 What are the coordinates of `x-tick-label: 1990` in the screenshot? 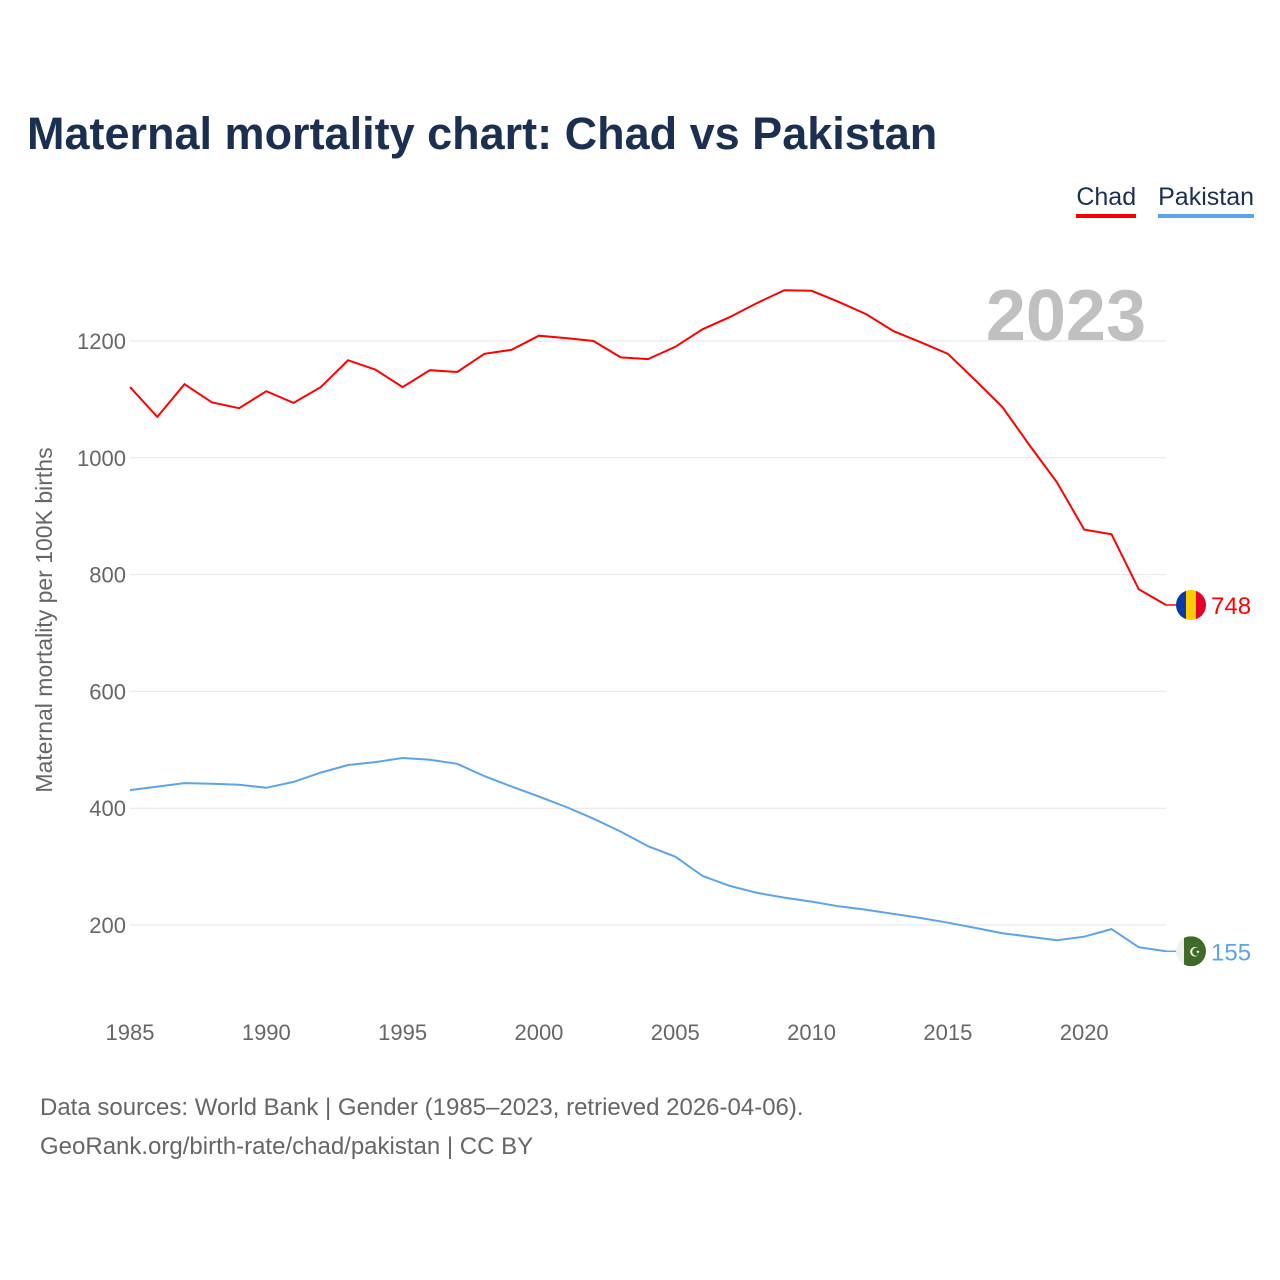 It's located at (266, 1032).